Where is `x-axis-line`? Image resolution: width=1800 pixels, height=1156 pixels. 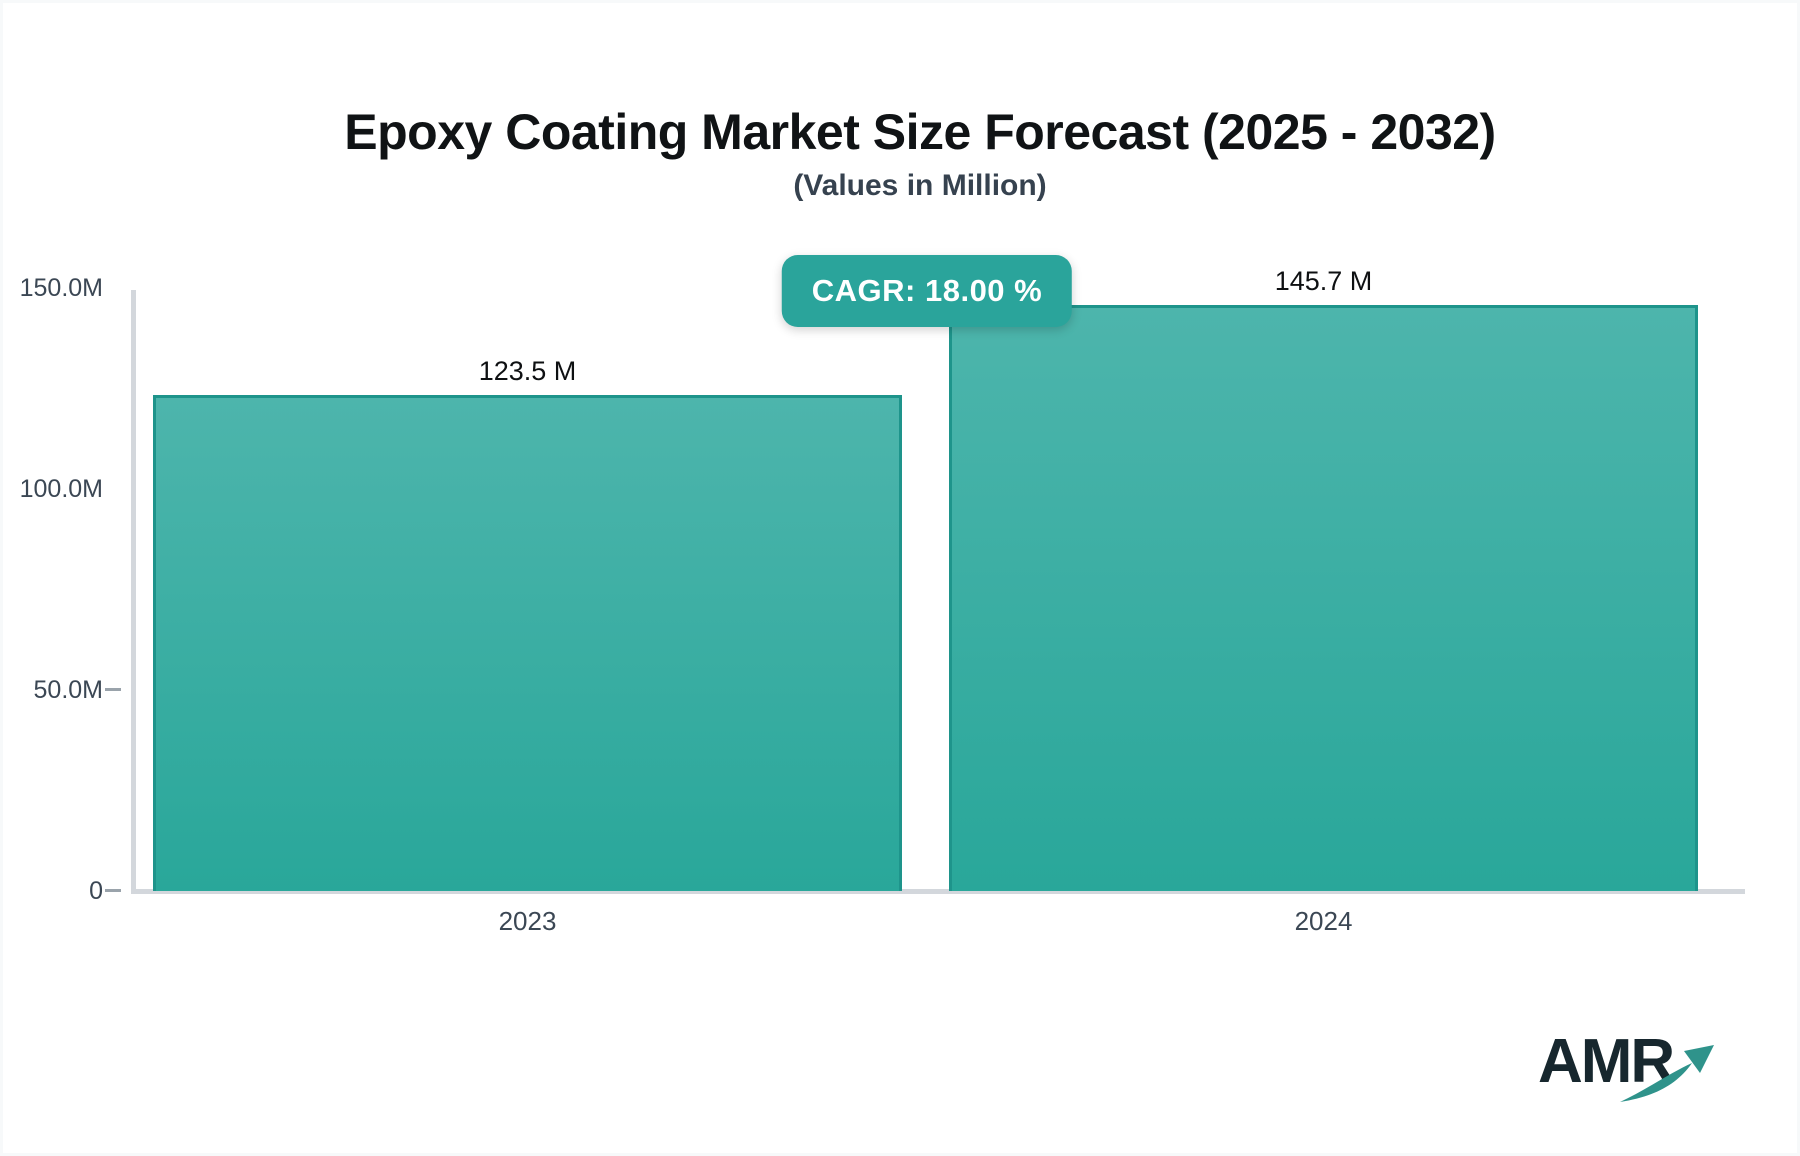 x-axis-line is located at coordinates (938, 891).